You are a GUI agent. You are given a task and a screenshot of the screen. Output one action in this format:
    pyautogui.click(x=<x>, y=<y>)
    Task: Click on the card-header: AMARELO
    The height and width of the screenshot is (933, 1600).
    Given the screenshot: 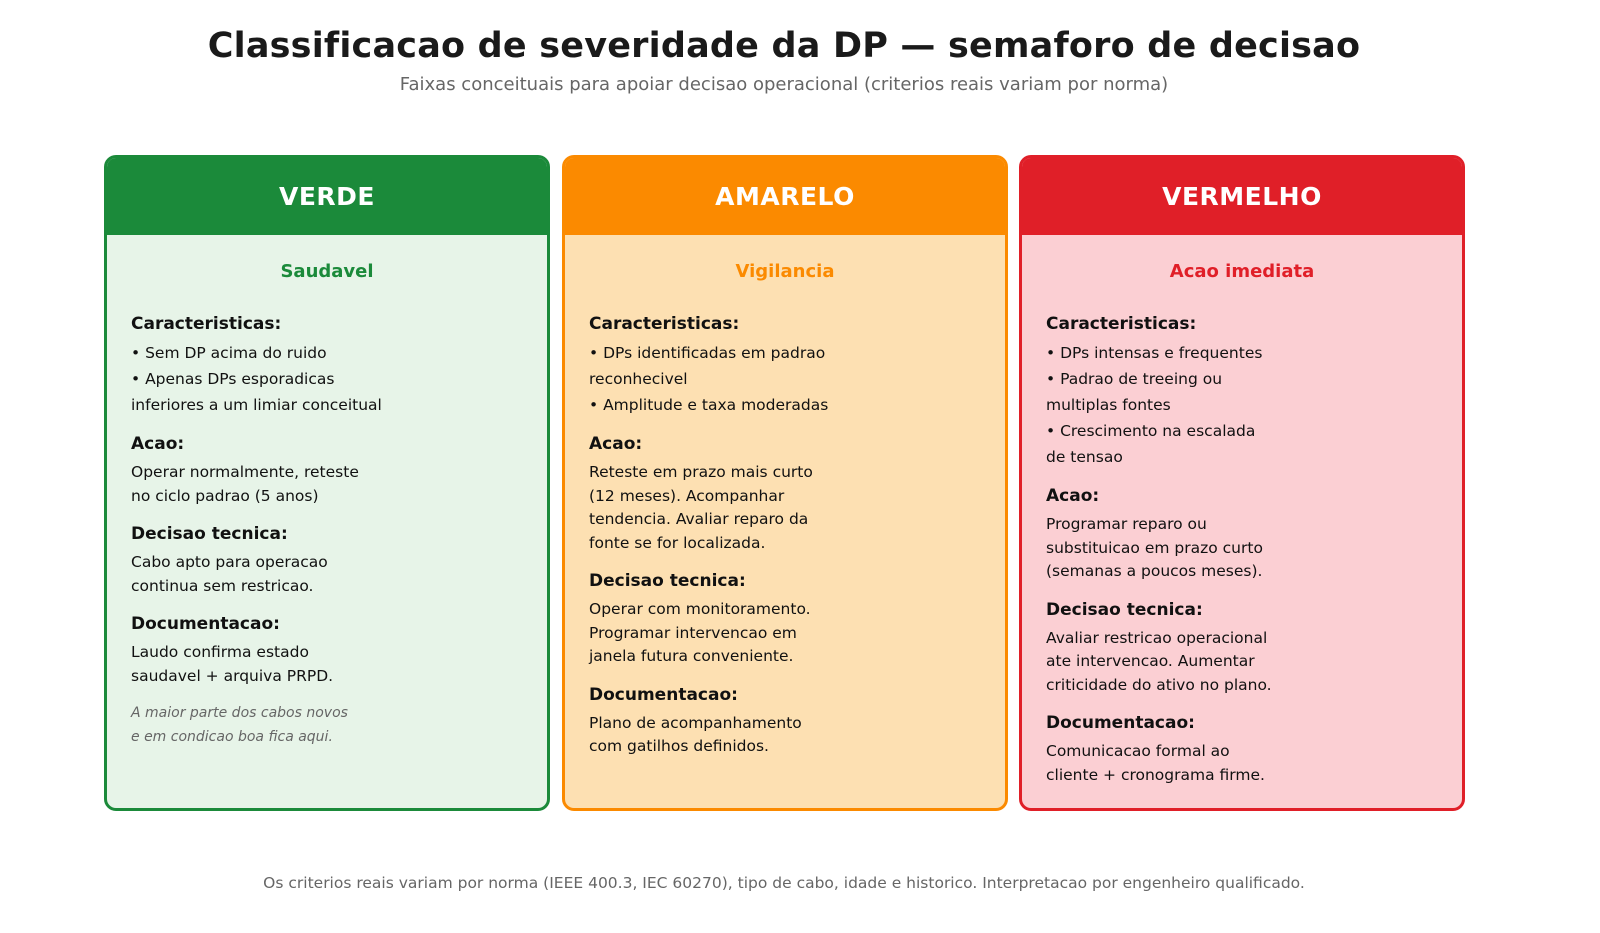 What is the action you would take?
    pyautogui.click(x=785, y=196)
    